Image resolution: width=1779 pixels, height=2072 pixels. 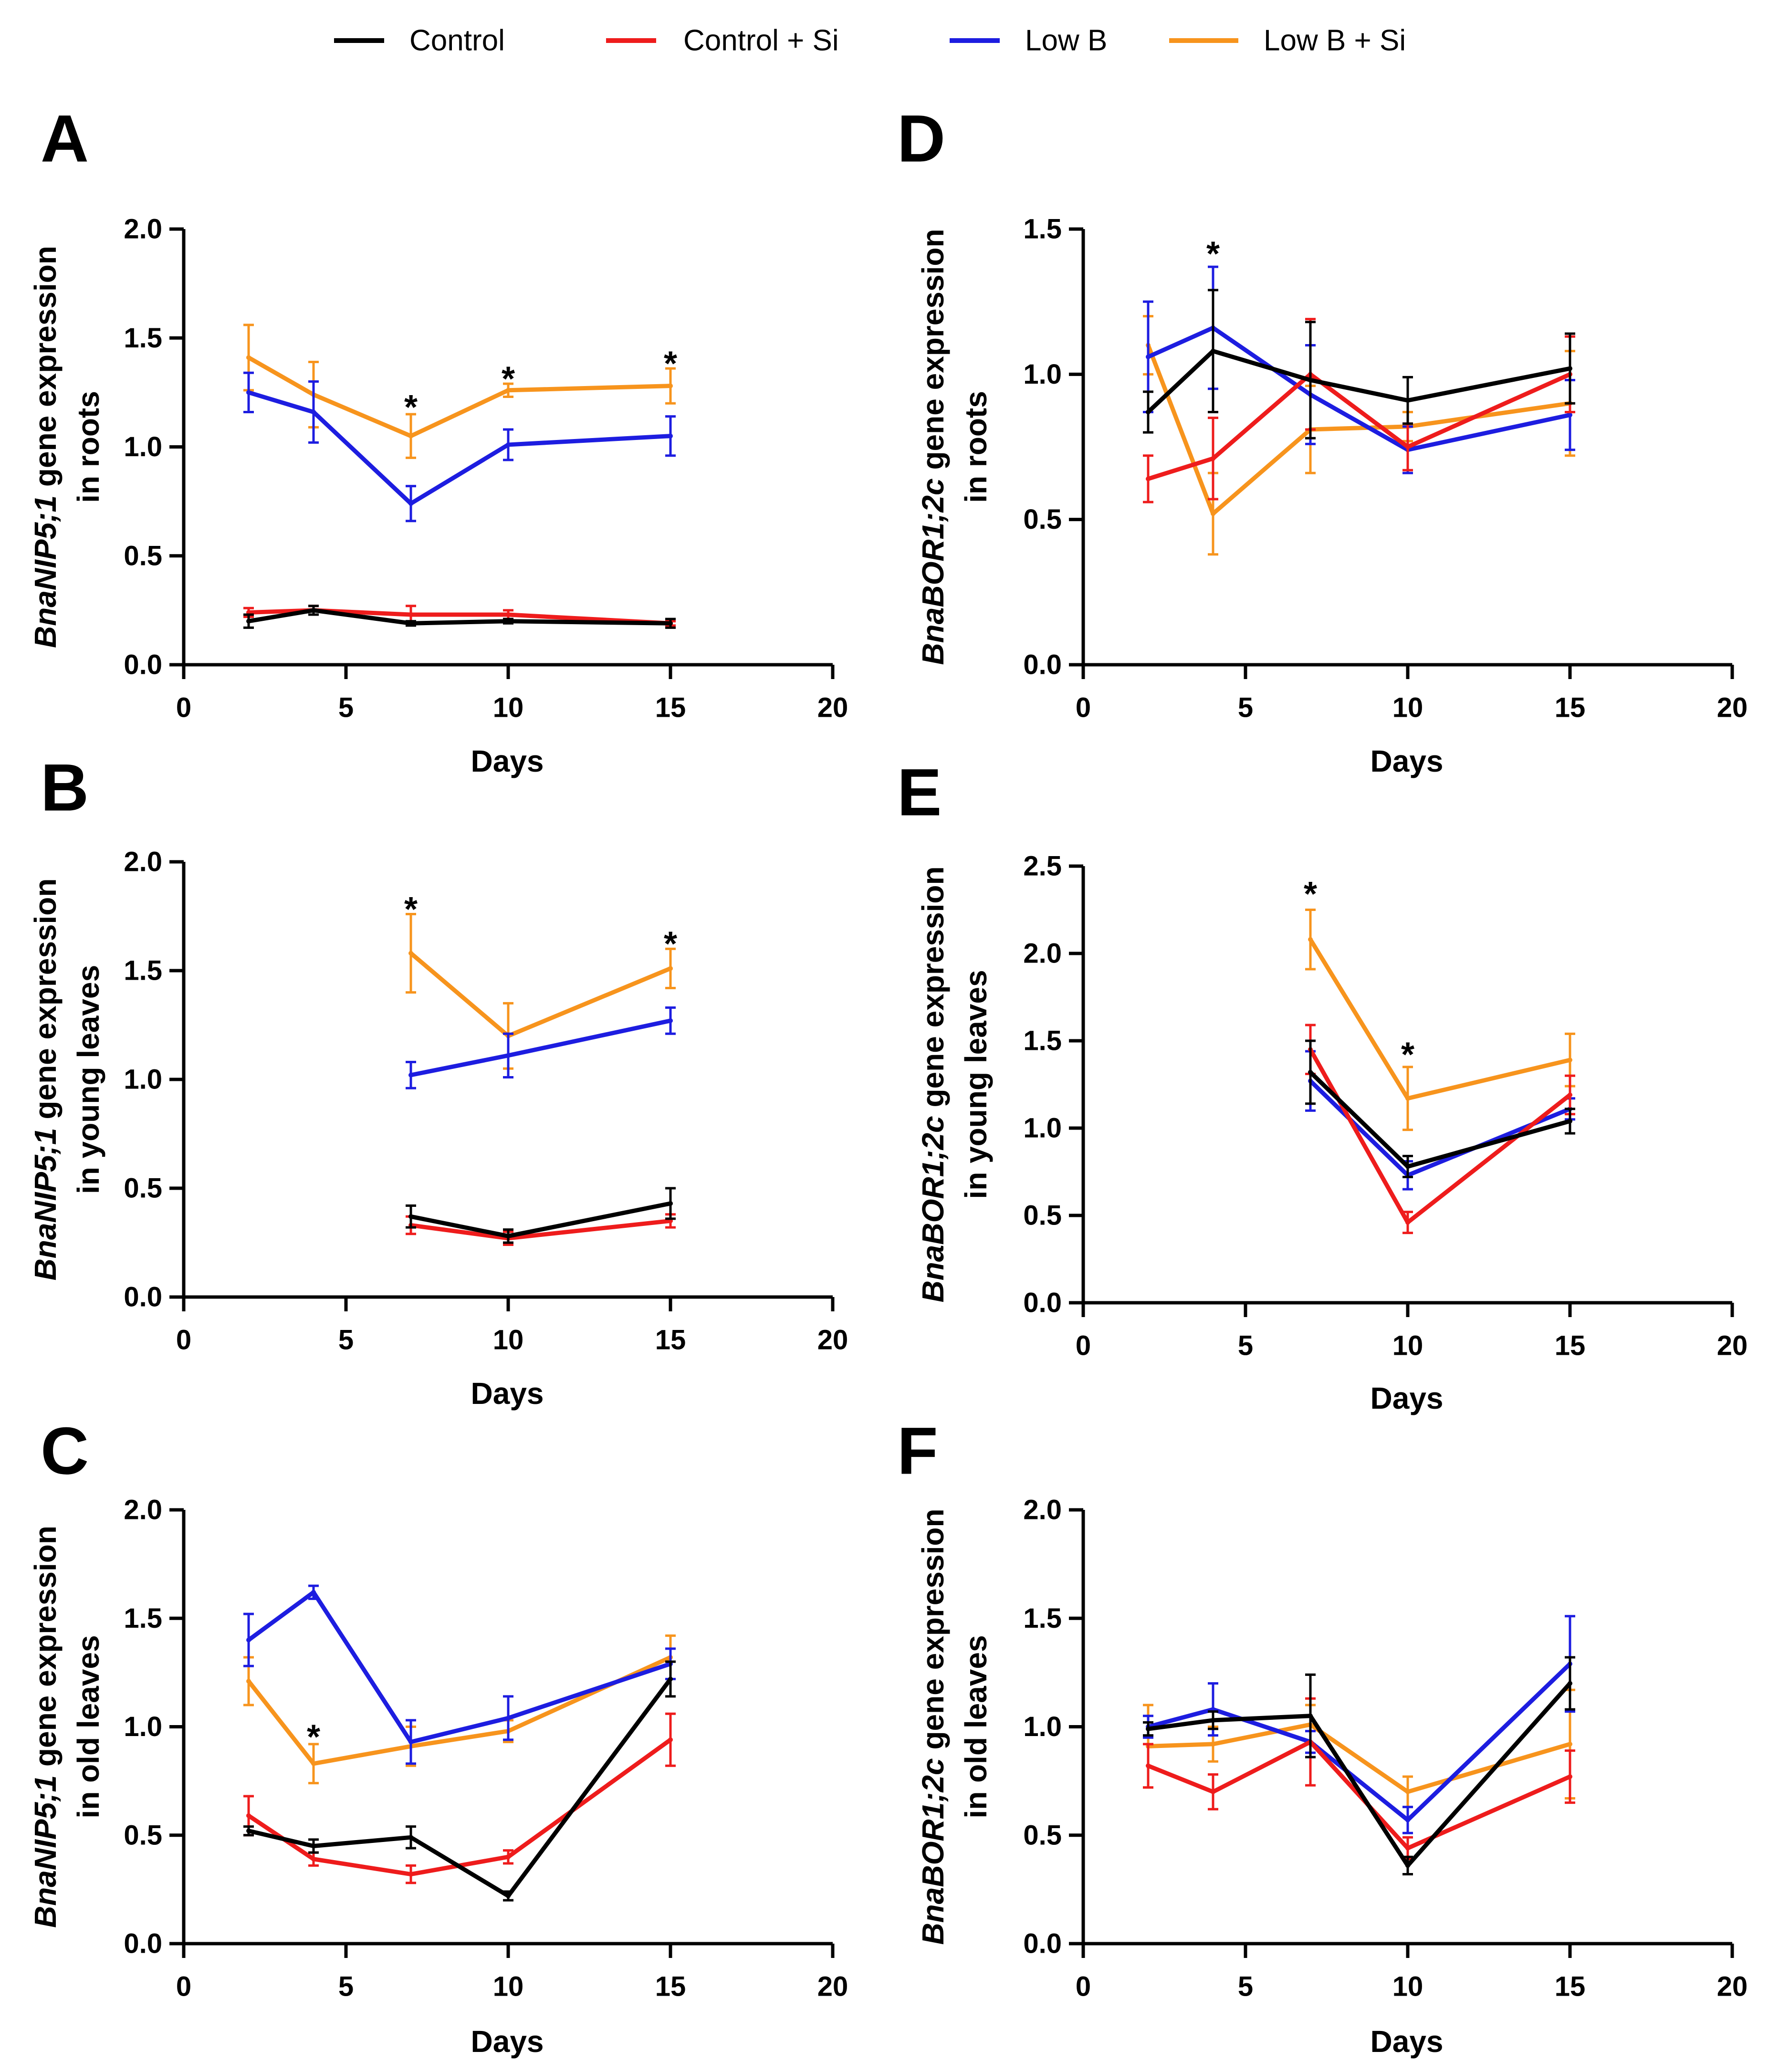 What do you see at coordinates (870, 40) in the screenshot?
I see `legend: Control Control + Si Low B Low B + Si` at bounding box center [870, 40].